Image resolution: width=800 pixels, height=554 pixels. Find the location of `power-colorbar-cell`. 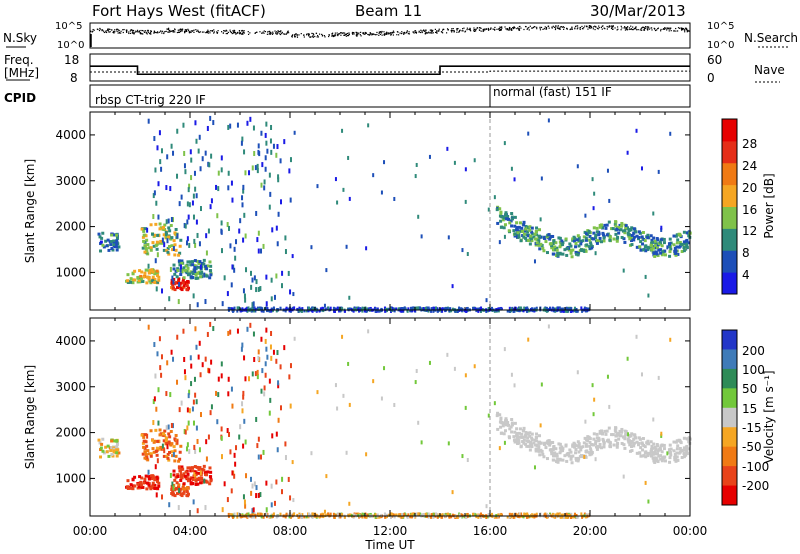

power-colorbar-cell is located at coordinates (729, 152).